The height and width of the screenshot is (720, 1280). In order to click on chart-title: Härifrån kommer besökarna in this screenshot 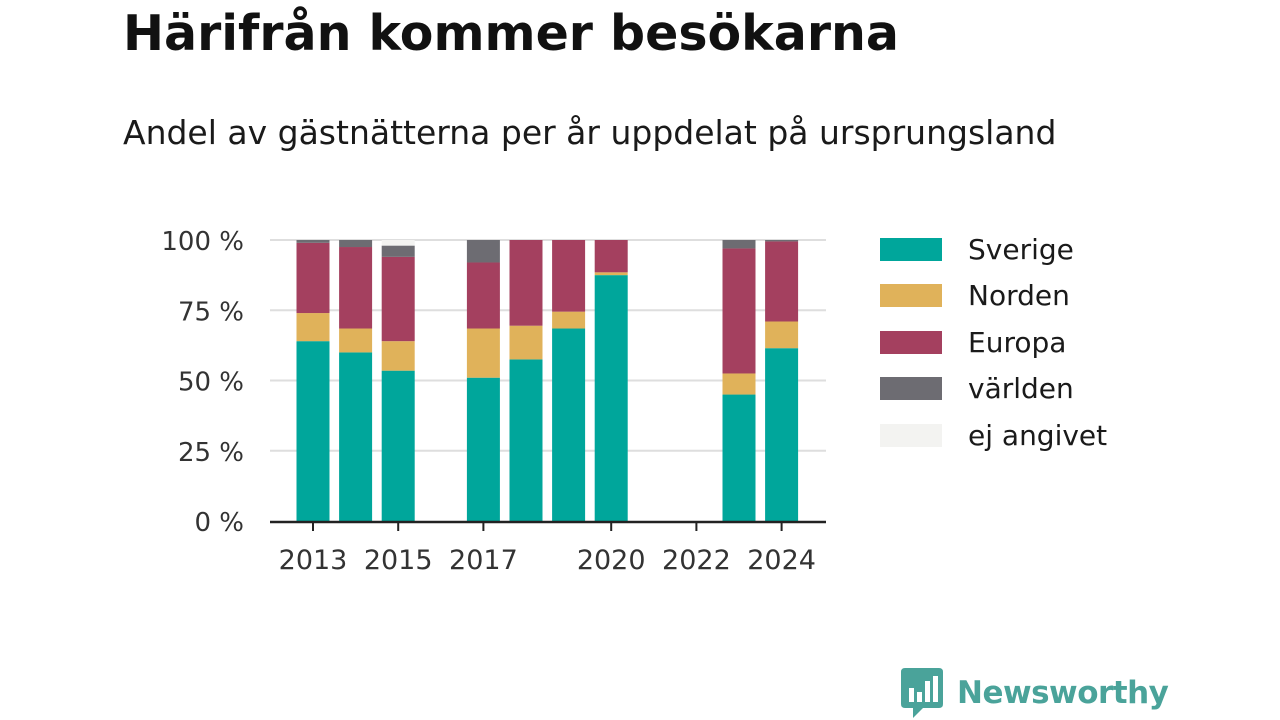, I will do `click(511, 33)`.